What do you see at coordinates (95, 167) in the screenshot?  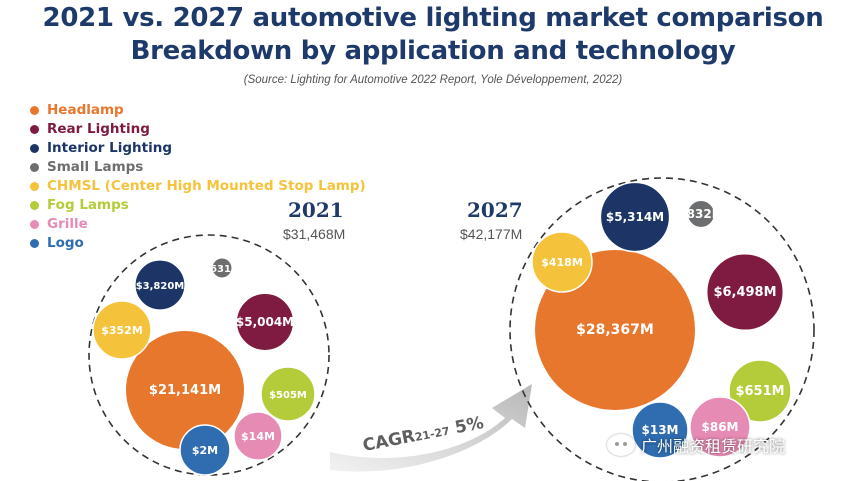 I see `legend-label: Small Lamps` at bounding box center [95, 167].